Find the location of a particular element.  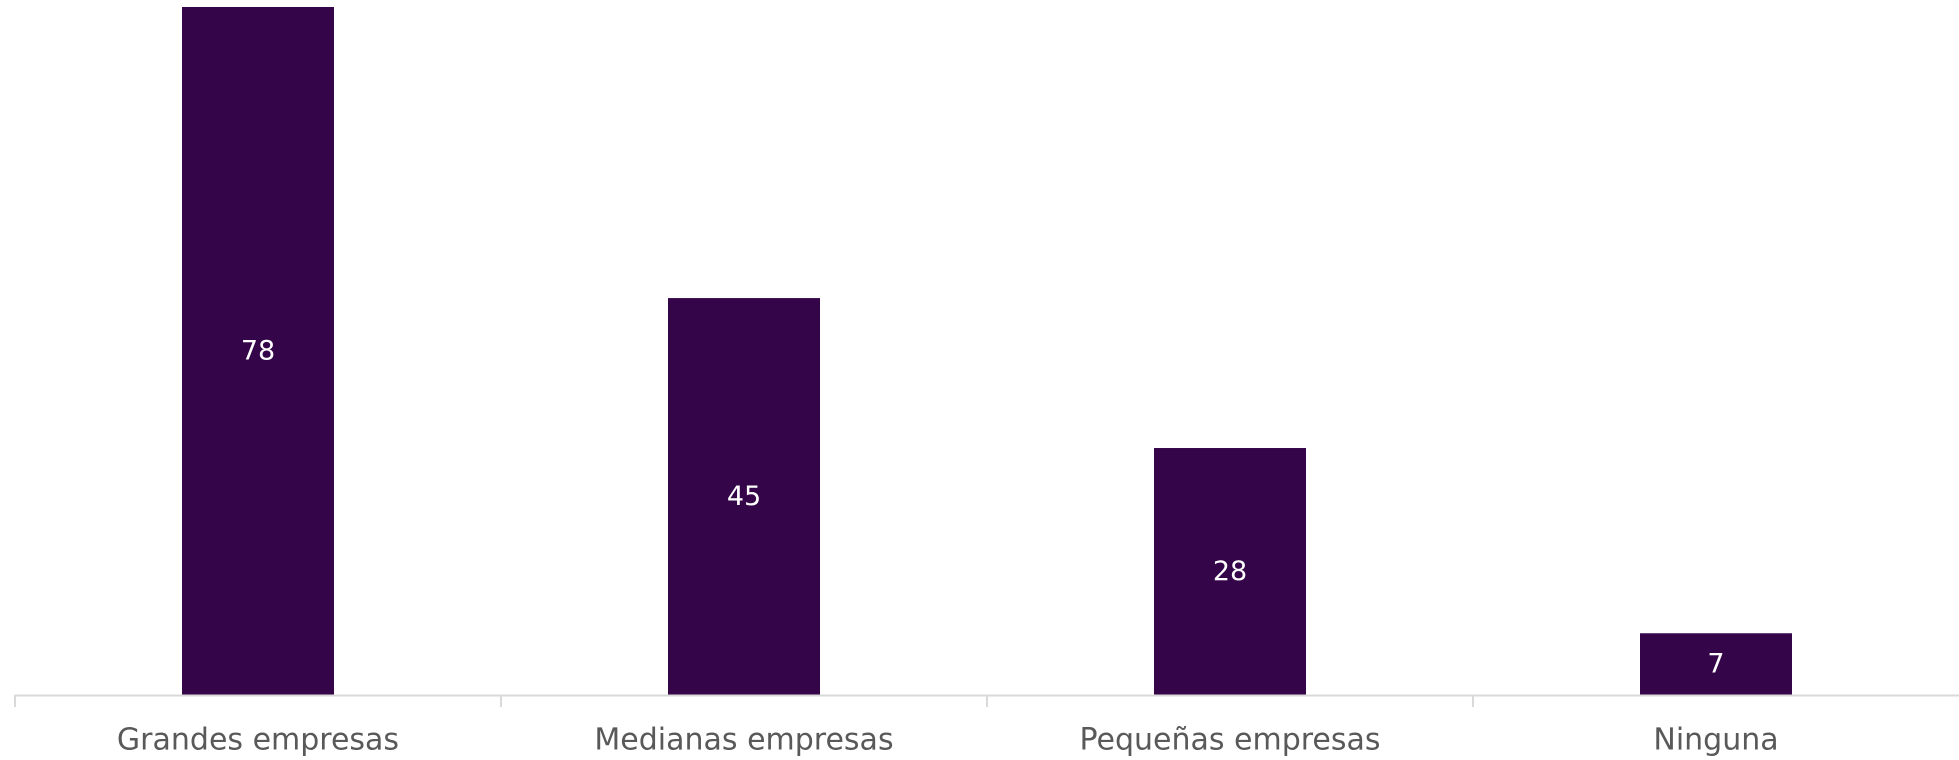

bar-value-label: 78 is located at coordinates (258, 351).